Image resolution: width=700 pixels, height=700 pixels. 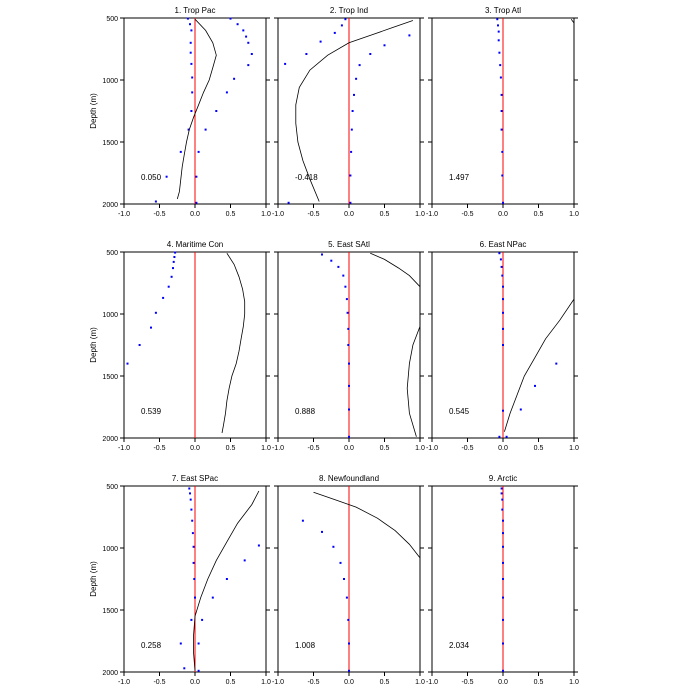 I want to click on correlation-value: 2.034, so click(x=459, y=645).